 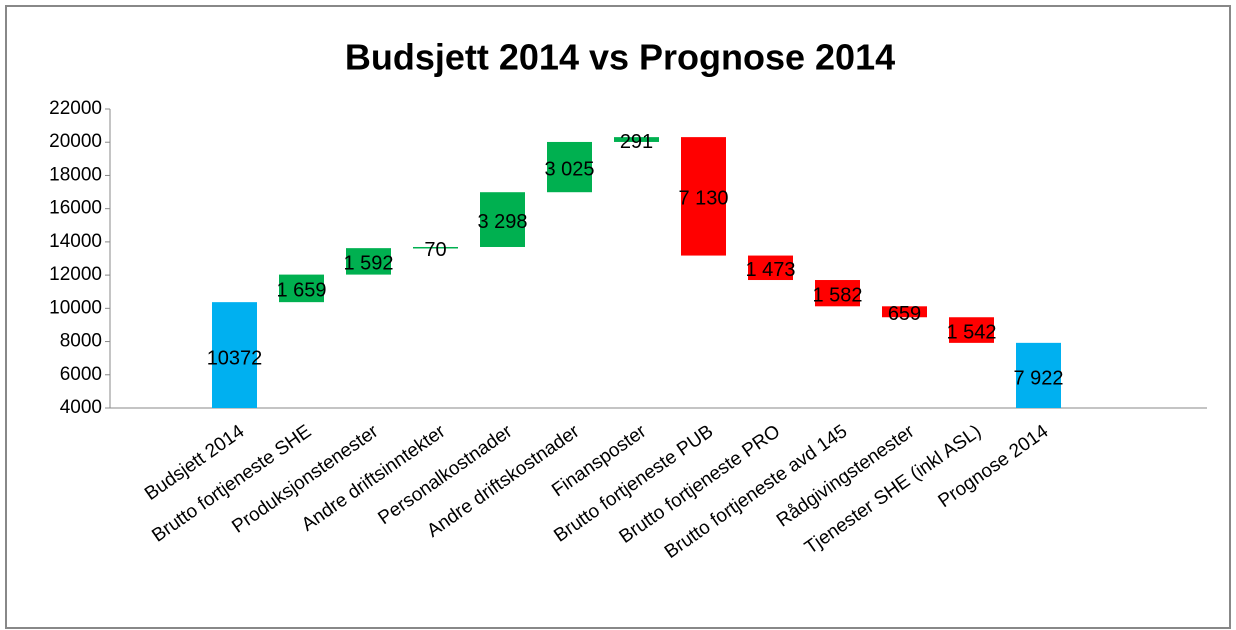 I want to click on data-label: 3 298, so click(x=502, y=222).